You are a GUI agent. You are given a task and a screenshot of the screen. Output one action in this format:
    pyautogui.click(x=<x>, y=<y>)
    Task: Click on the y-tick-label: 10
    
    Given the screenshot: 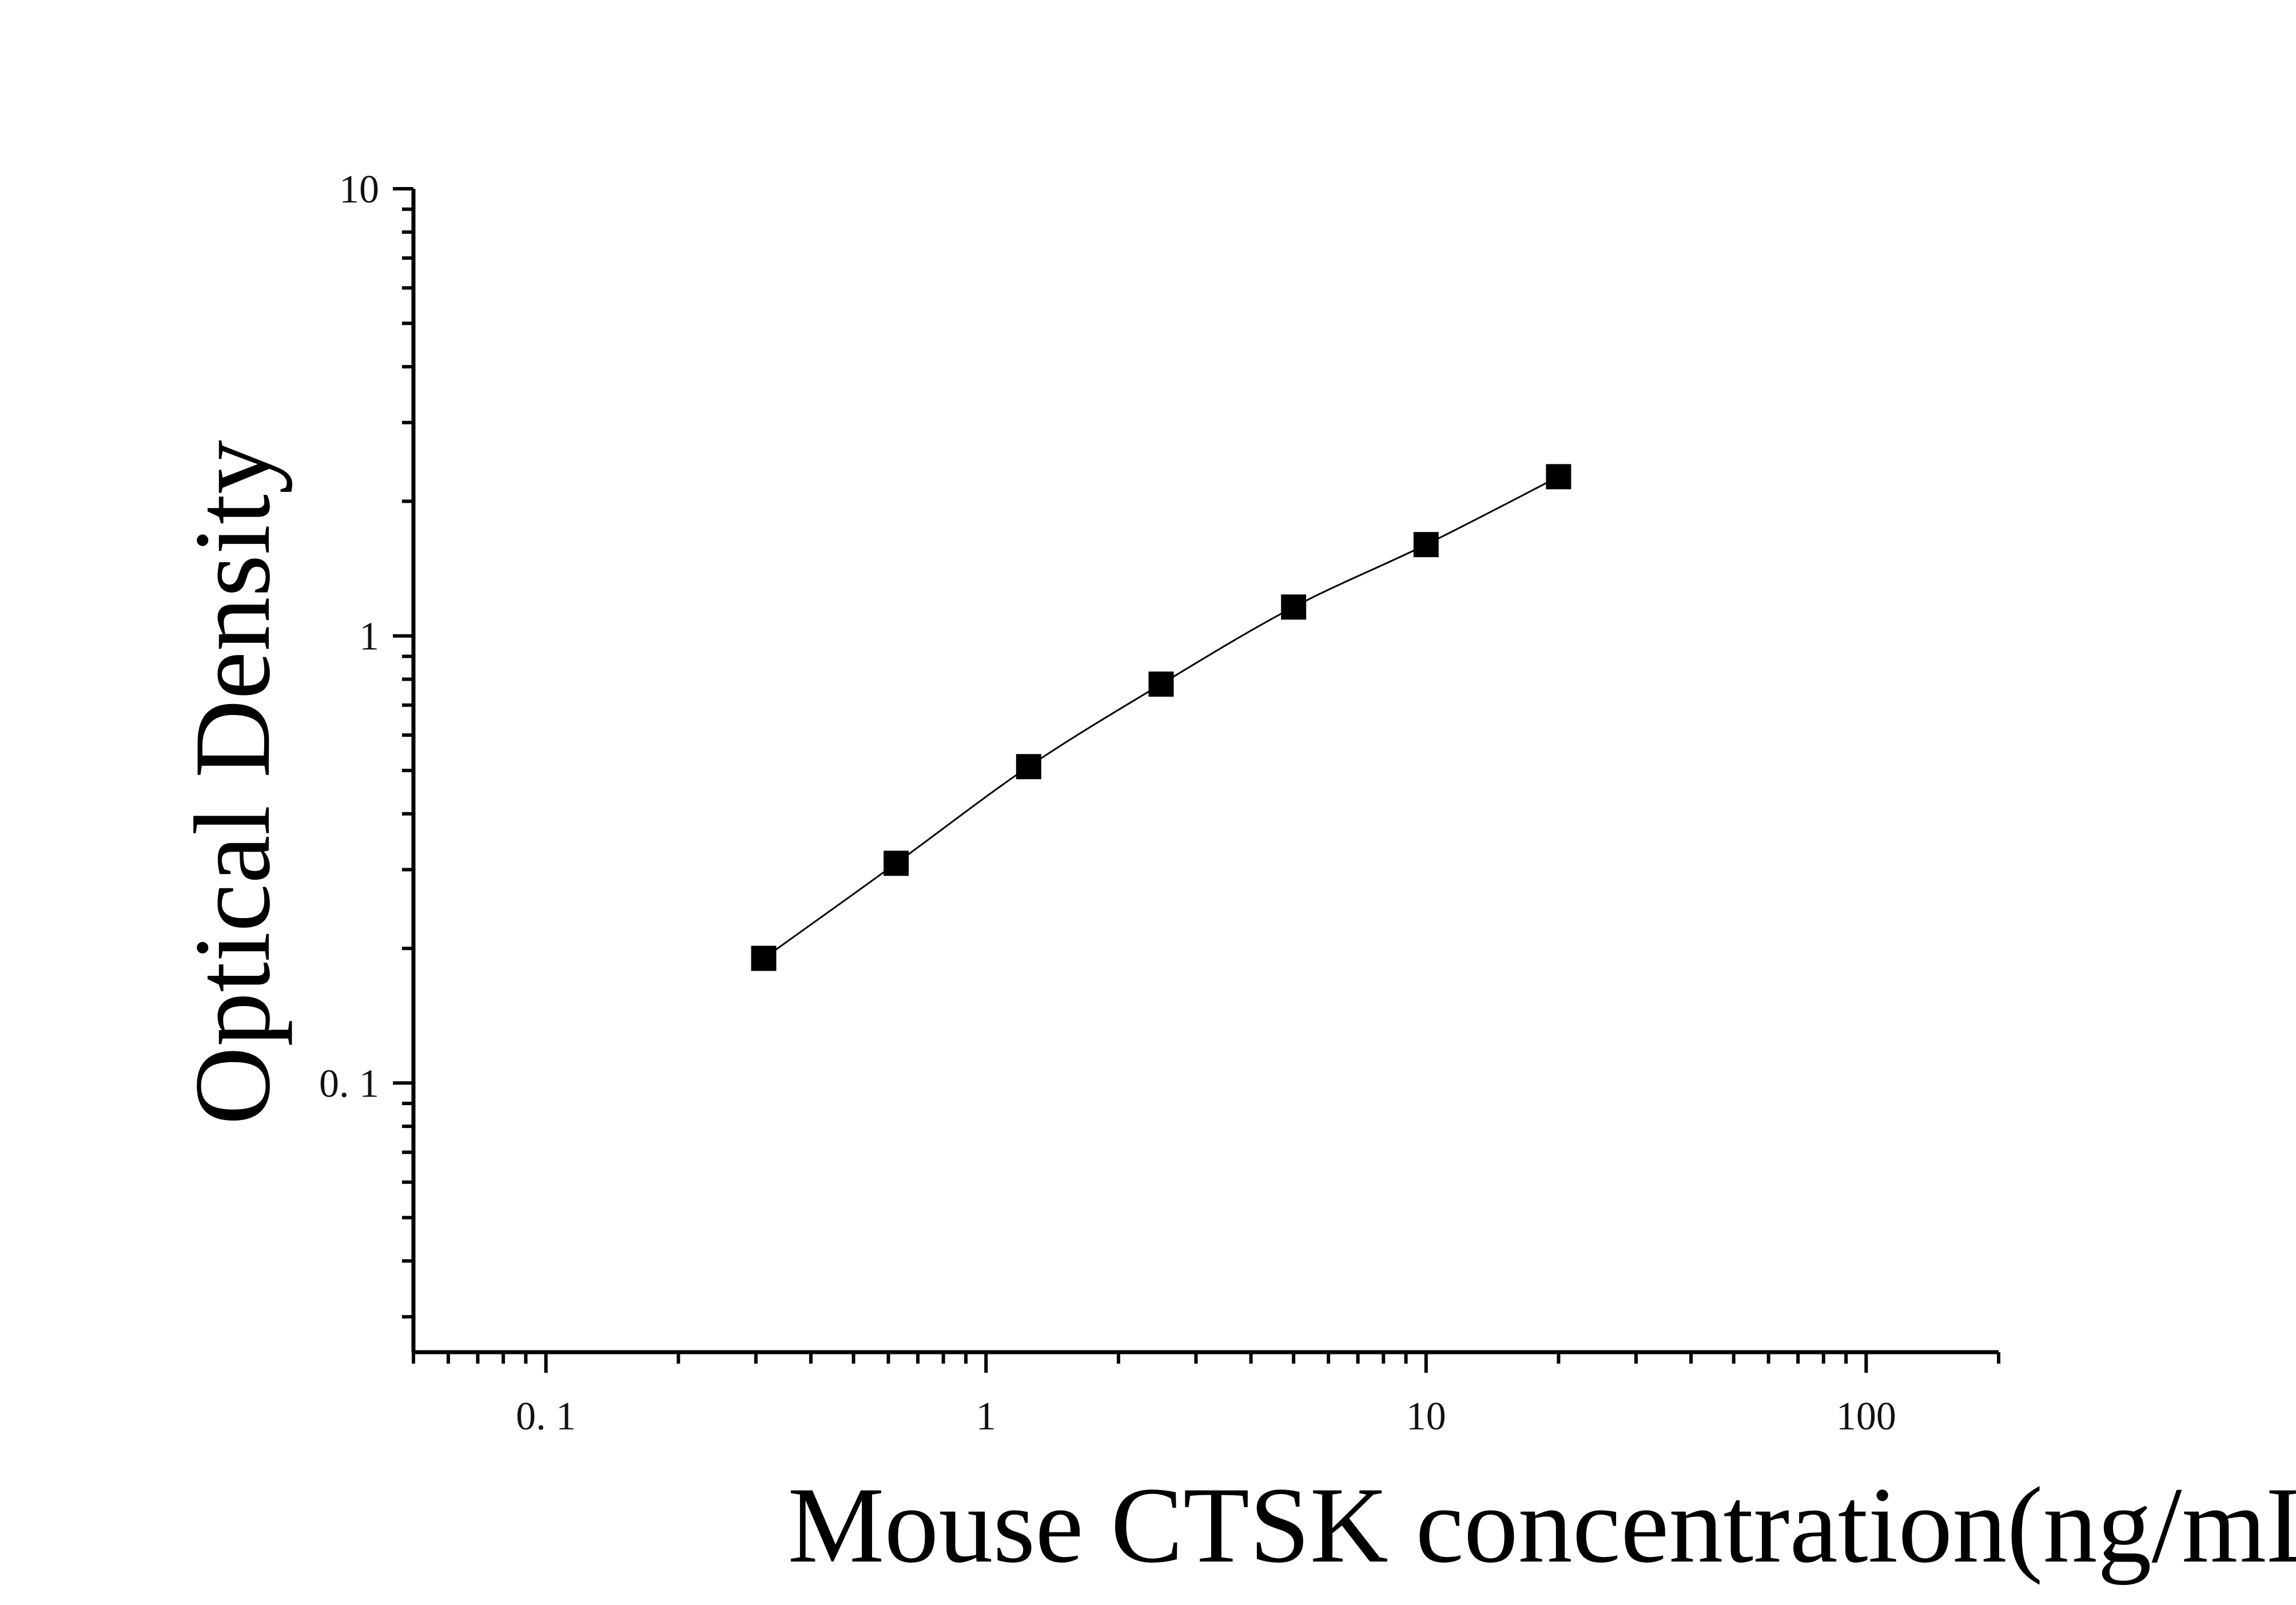 What is the action you would take?
    pyautogui.click(x=359, y=190)
    